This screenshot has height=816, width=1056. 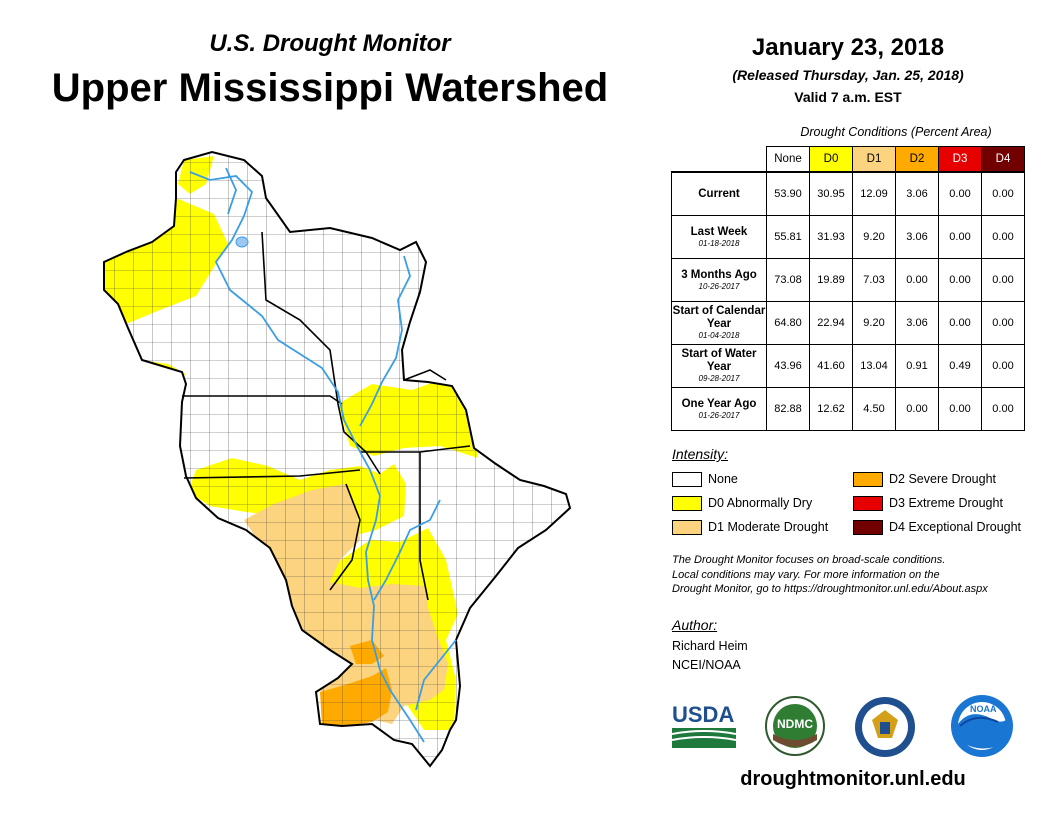 What do you see at coordinates (948, 527) in the screenshot?
I see `legend-item-d4: D4 Exceptional Drought` at bounding box center [948, 527].